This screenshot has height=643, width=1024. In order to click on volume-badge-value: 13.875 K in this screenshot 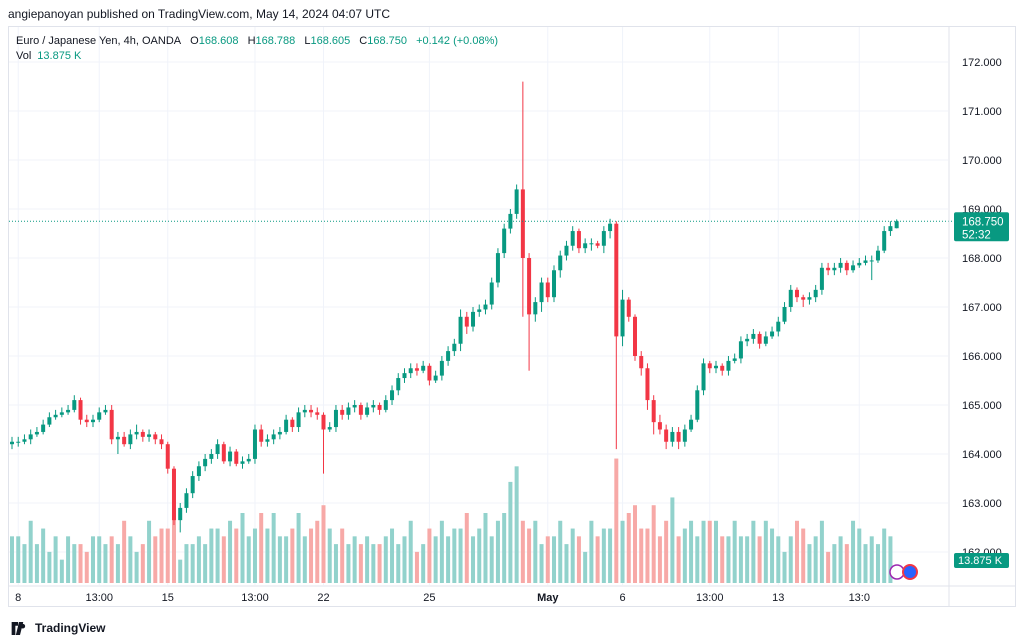, I will do `click(980, 561)`.